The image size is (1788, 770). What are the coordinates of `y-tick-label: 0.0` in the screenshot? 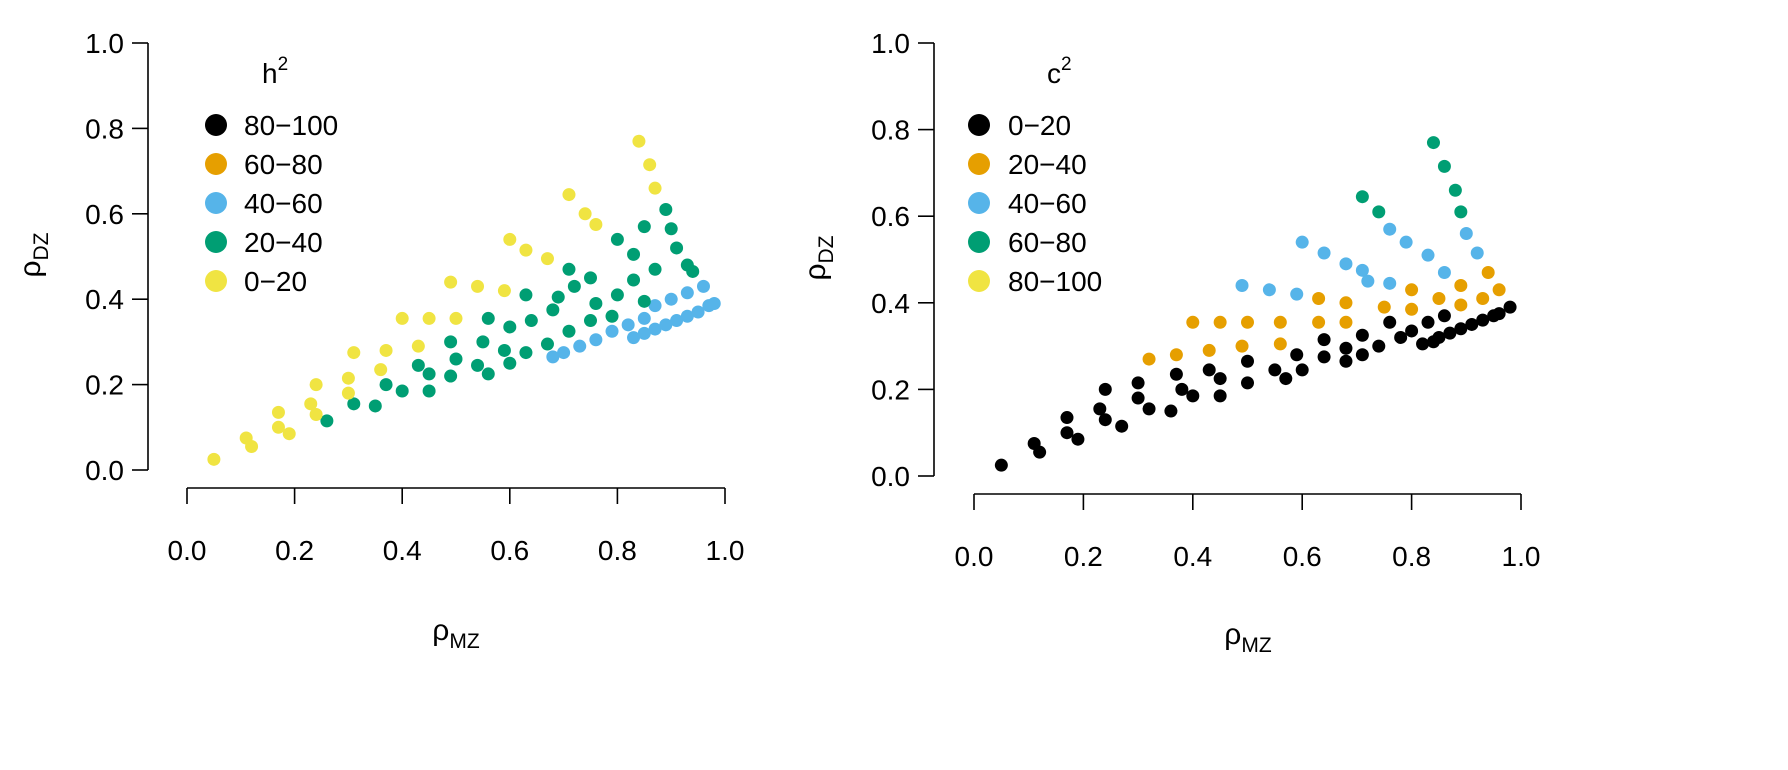 It's located at (104, 470).